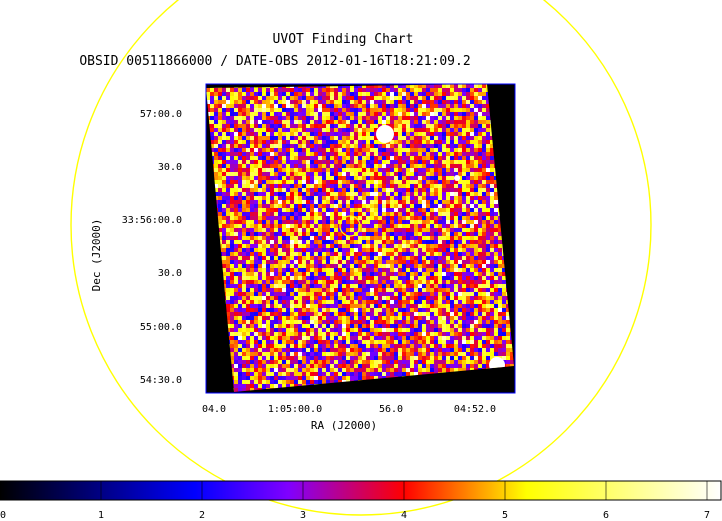 Image resolution: width=722 pixels, height=521 pixels. I want to click on y-tick-label: 55:00.0, so click(161, 327).